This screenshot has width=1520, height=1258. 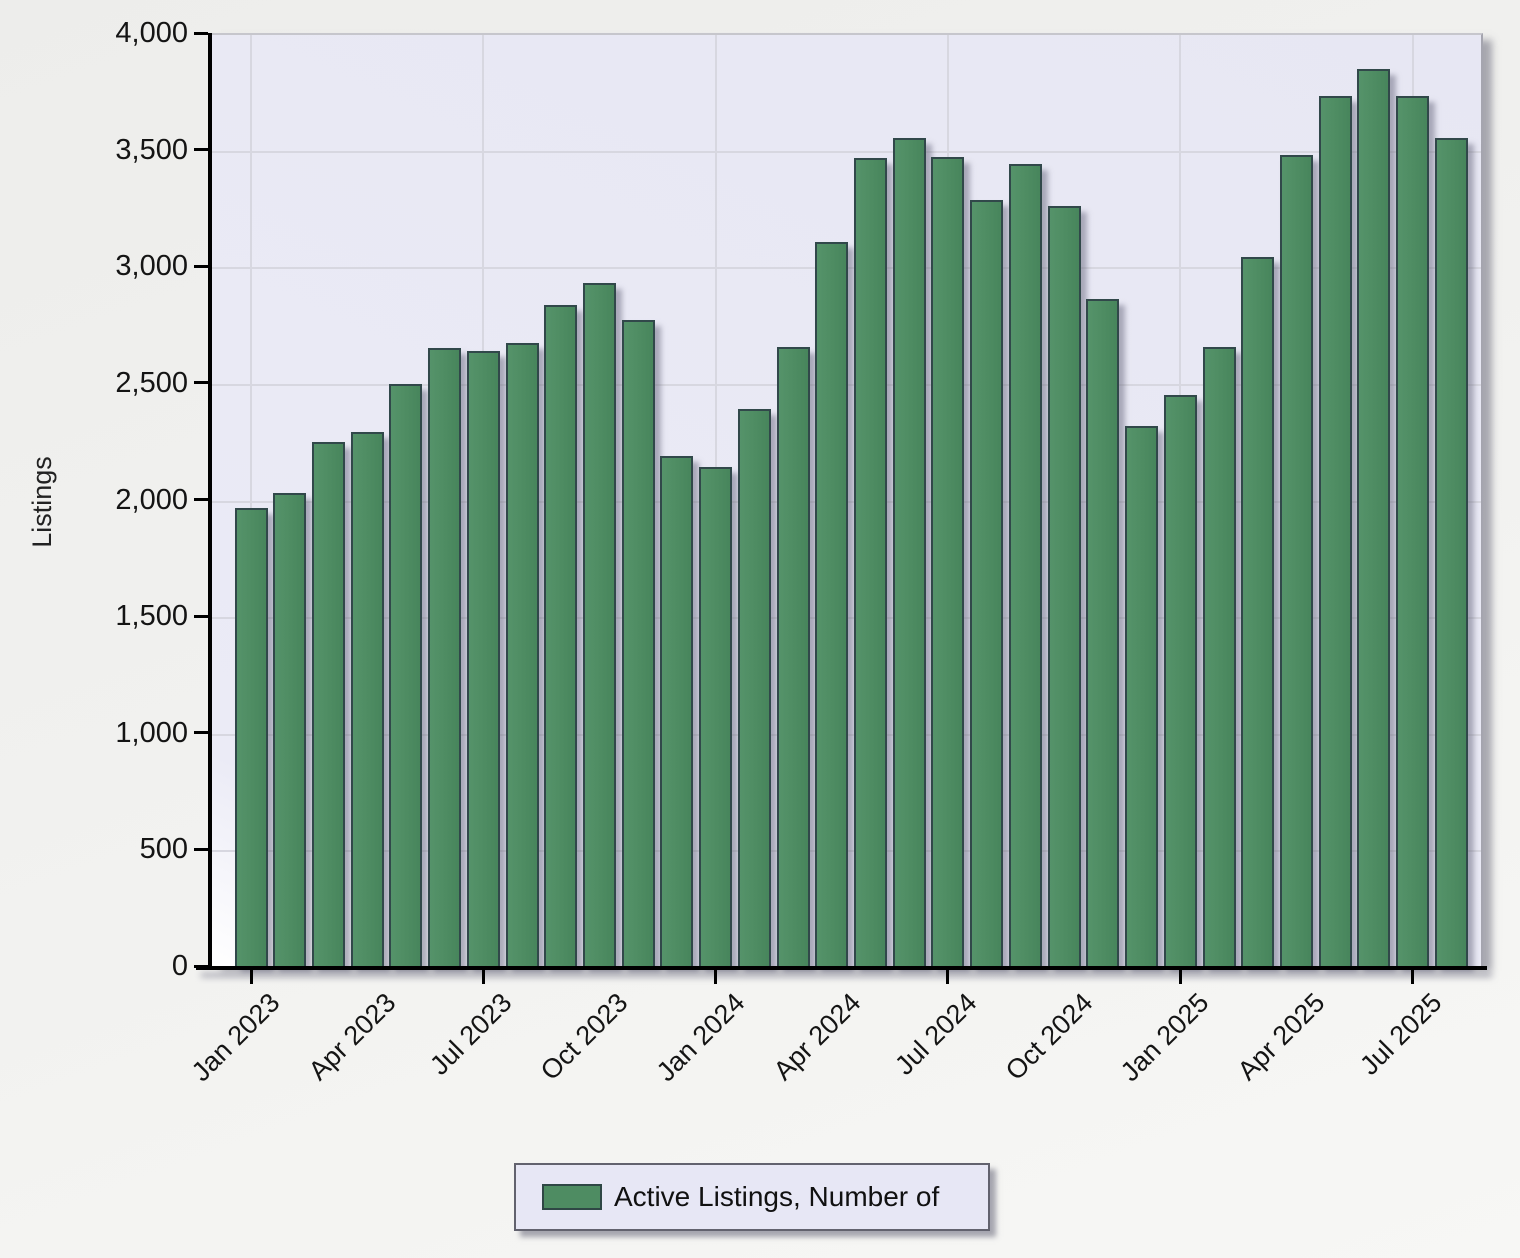 What do you see at coordinates (151, 266) in the screenshot?
I see `y-axis-tick-label: 3,000` at bounding box center [151, 266].